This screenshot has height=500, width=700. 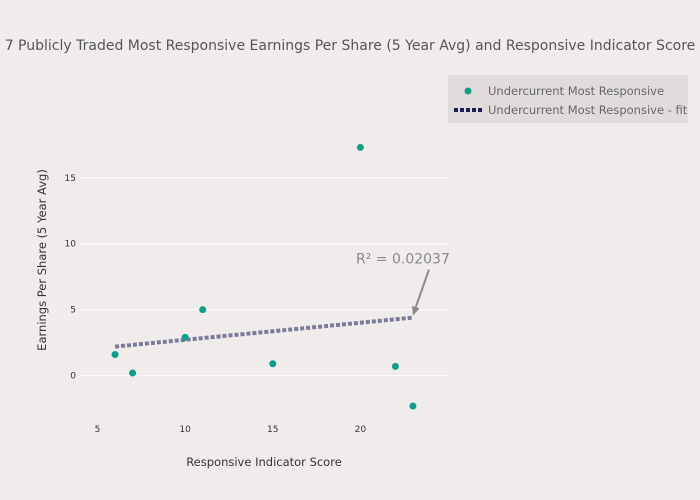 What do you see at coordinates (403, 284) in the screenshot?
I see `r-squared-annotation: R² = 0.02037` at bounding box center [403, 284].